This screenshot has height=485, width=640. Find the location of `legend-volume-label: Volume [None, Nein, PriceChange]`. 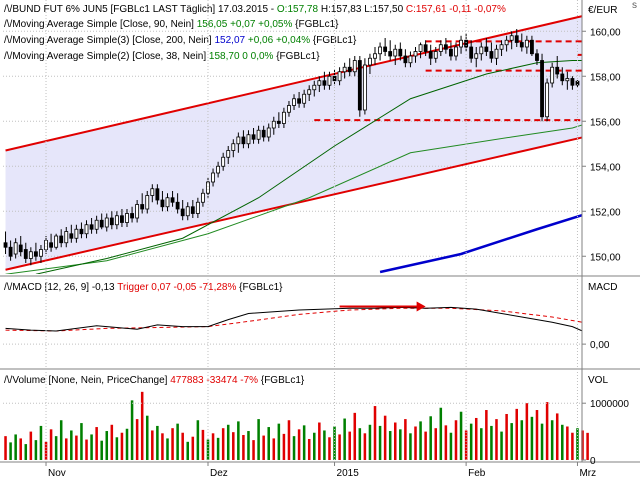

legend-volume-label: Volume [None, Nein, PriceChange] is located at coordinates (91, 380).